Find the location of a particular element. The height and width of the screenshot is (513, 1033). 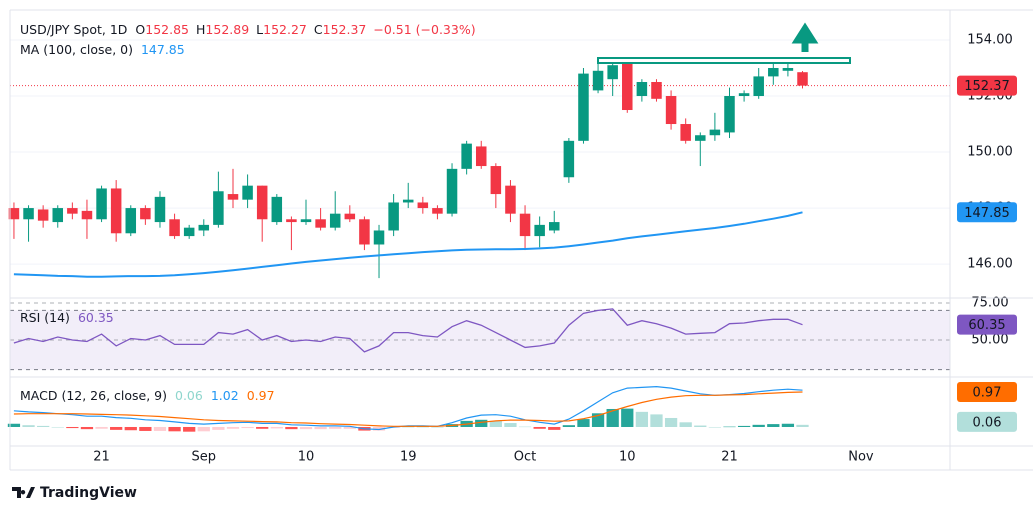

brand: TradingView is located at coordinates (88, 493).